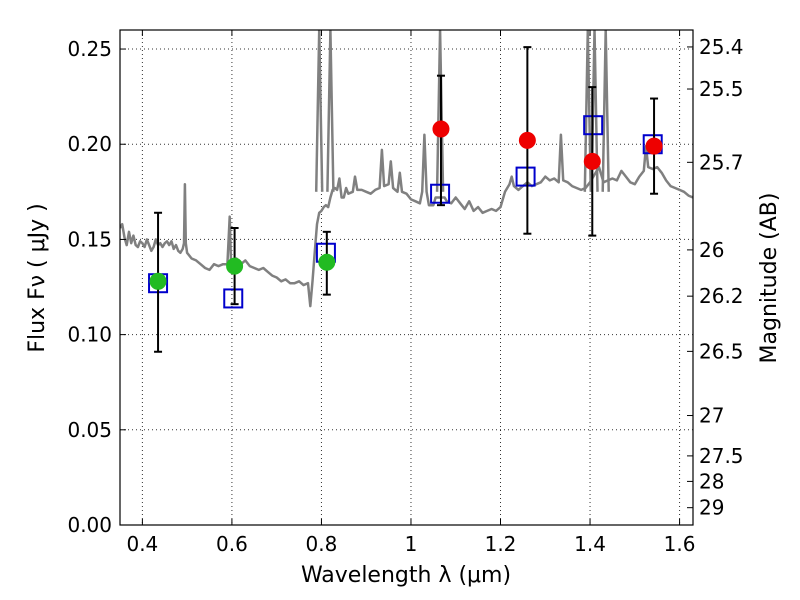 Image resolution: width=800 pixels, height=600 pixels. Describe the element at coordinates (680, 544) in the screenshot. I see `x-tick-label: 1.6` at that location.